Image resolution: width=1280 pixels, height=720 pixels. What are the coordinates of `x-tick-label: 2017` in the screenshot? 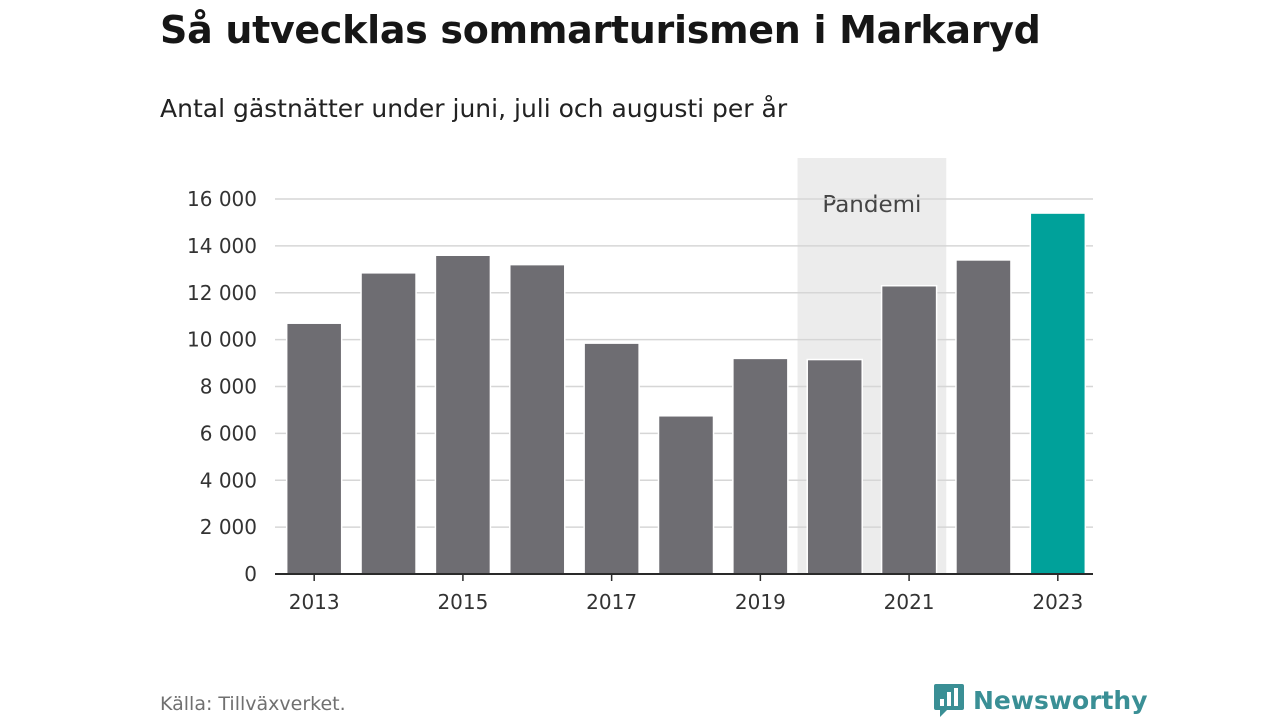 It's located at (611, 602).